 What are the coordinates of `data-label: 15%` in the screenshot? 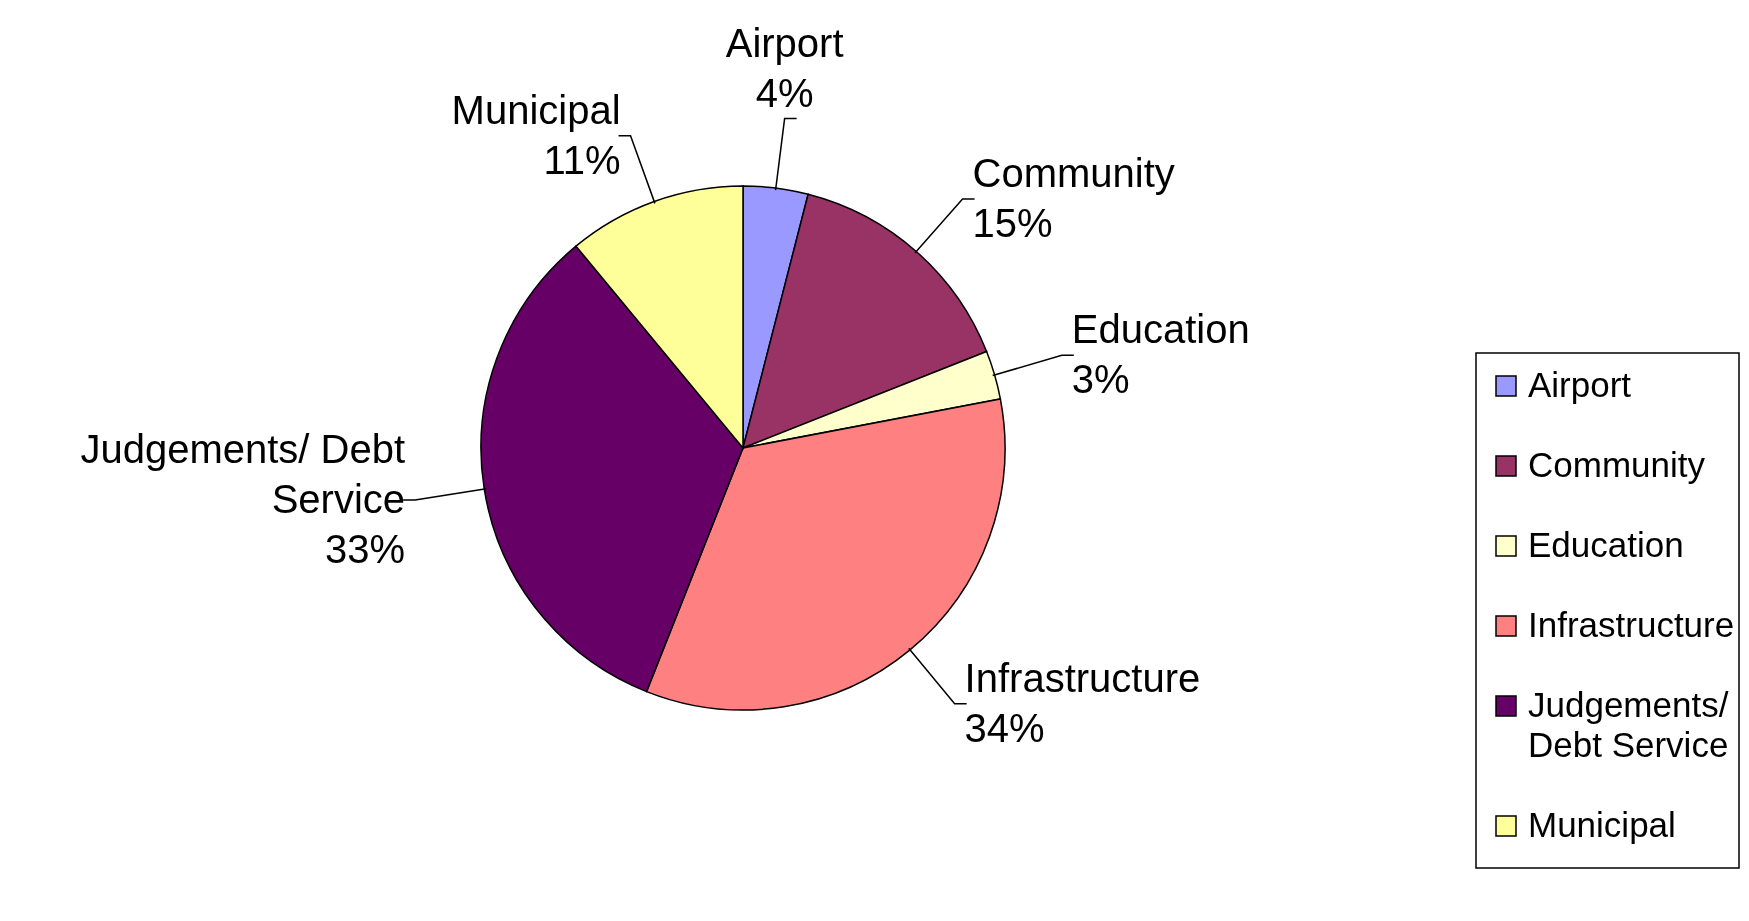 It's located at (1012, 222).